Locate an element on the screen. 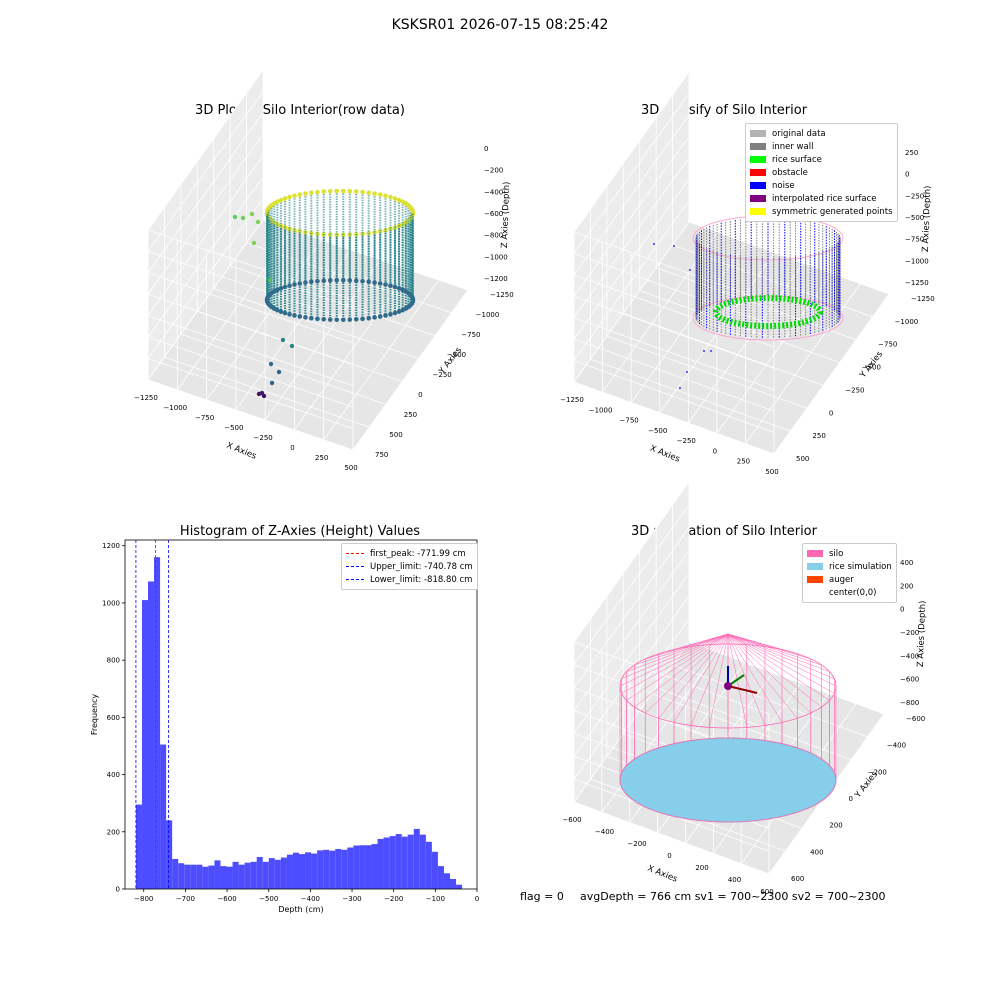 The height and width of the screenshot is (1000, 1000). z-tick-label: −1000 is located at coordinates (917, 261).